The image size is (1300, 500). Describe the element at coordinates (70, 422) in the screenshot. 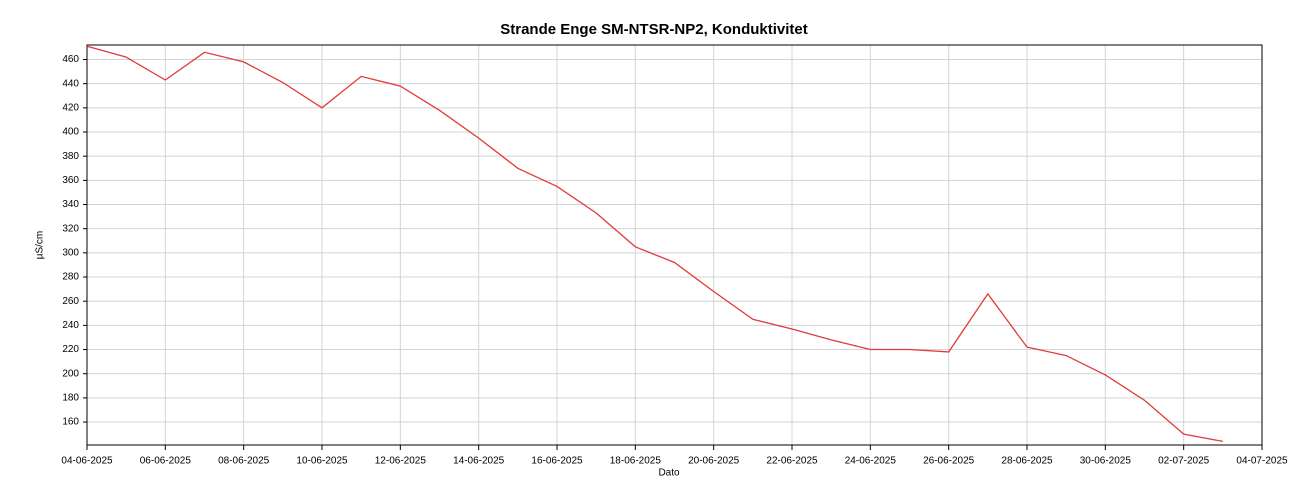

I see `y-tick-label: 160` at that location.